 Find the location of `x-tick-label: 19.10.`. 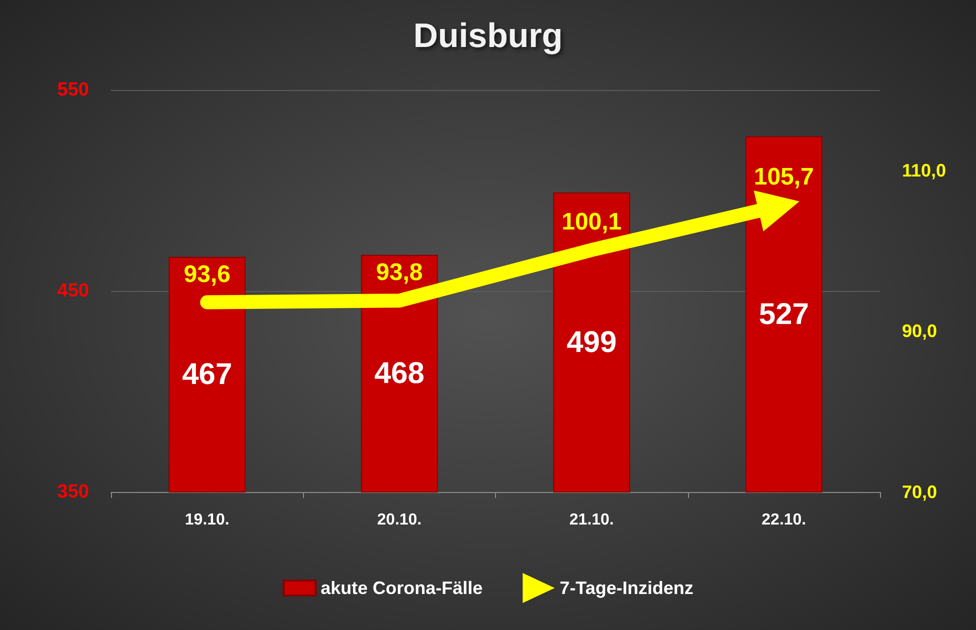

x-tick-label: 19.10. is located at coordinates (207, 520).